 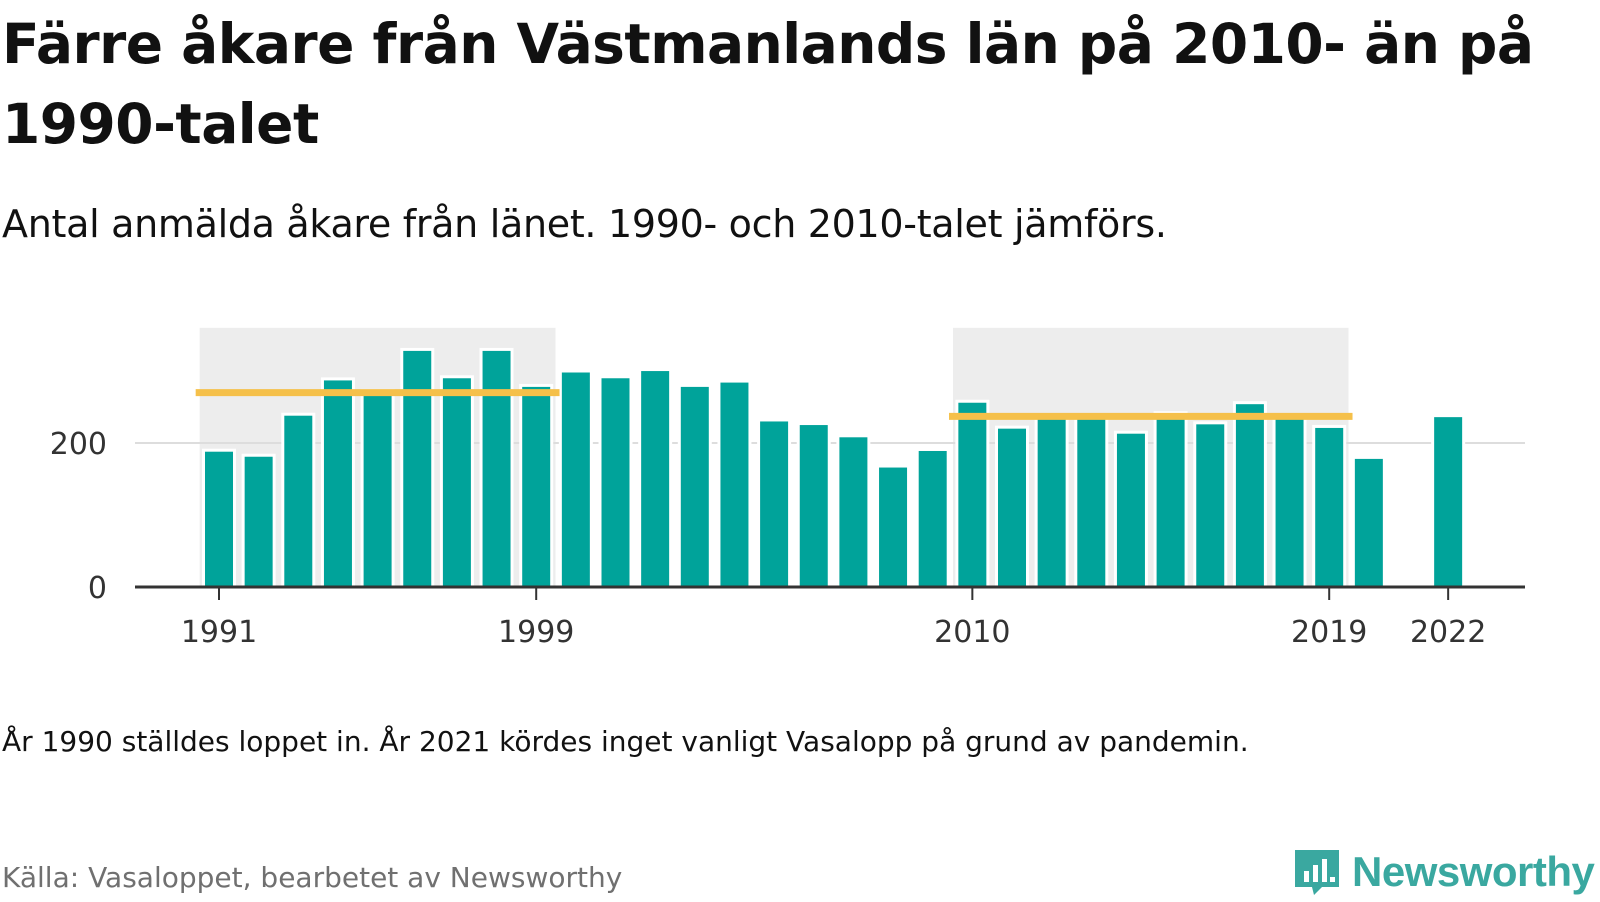 I want to click on bar-2005, so click(x=774, y=503).